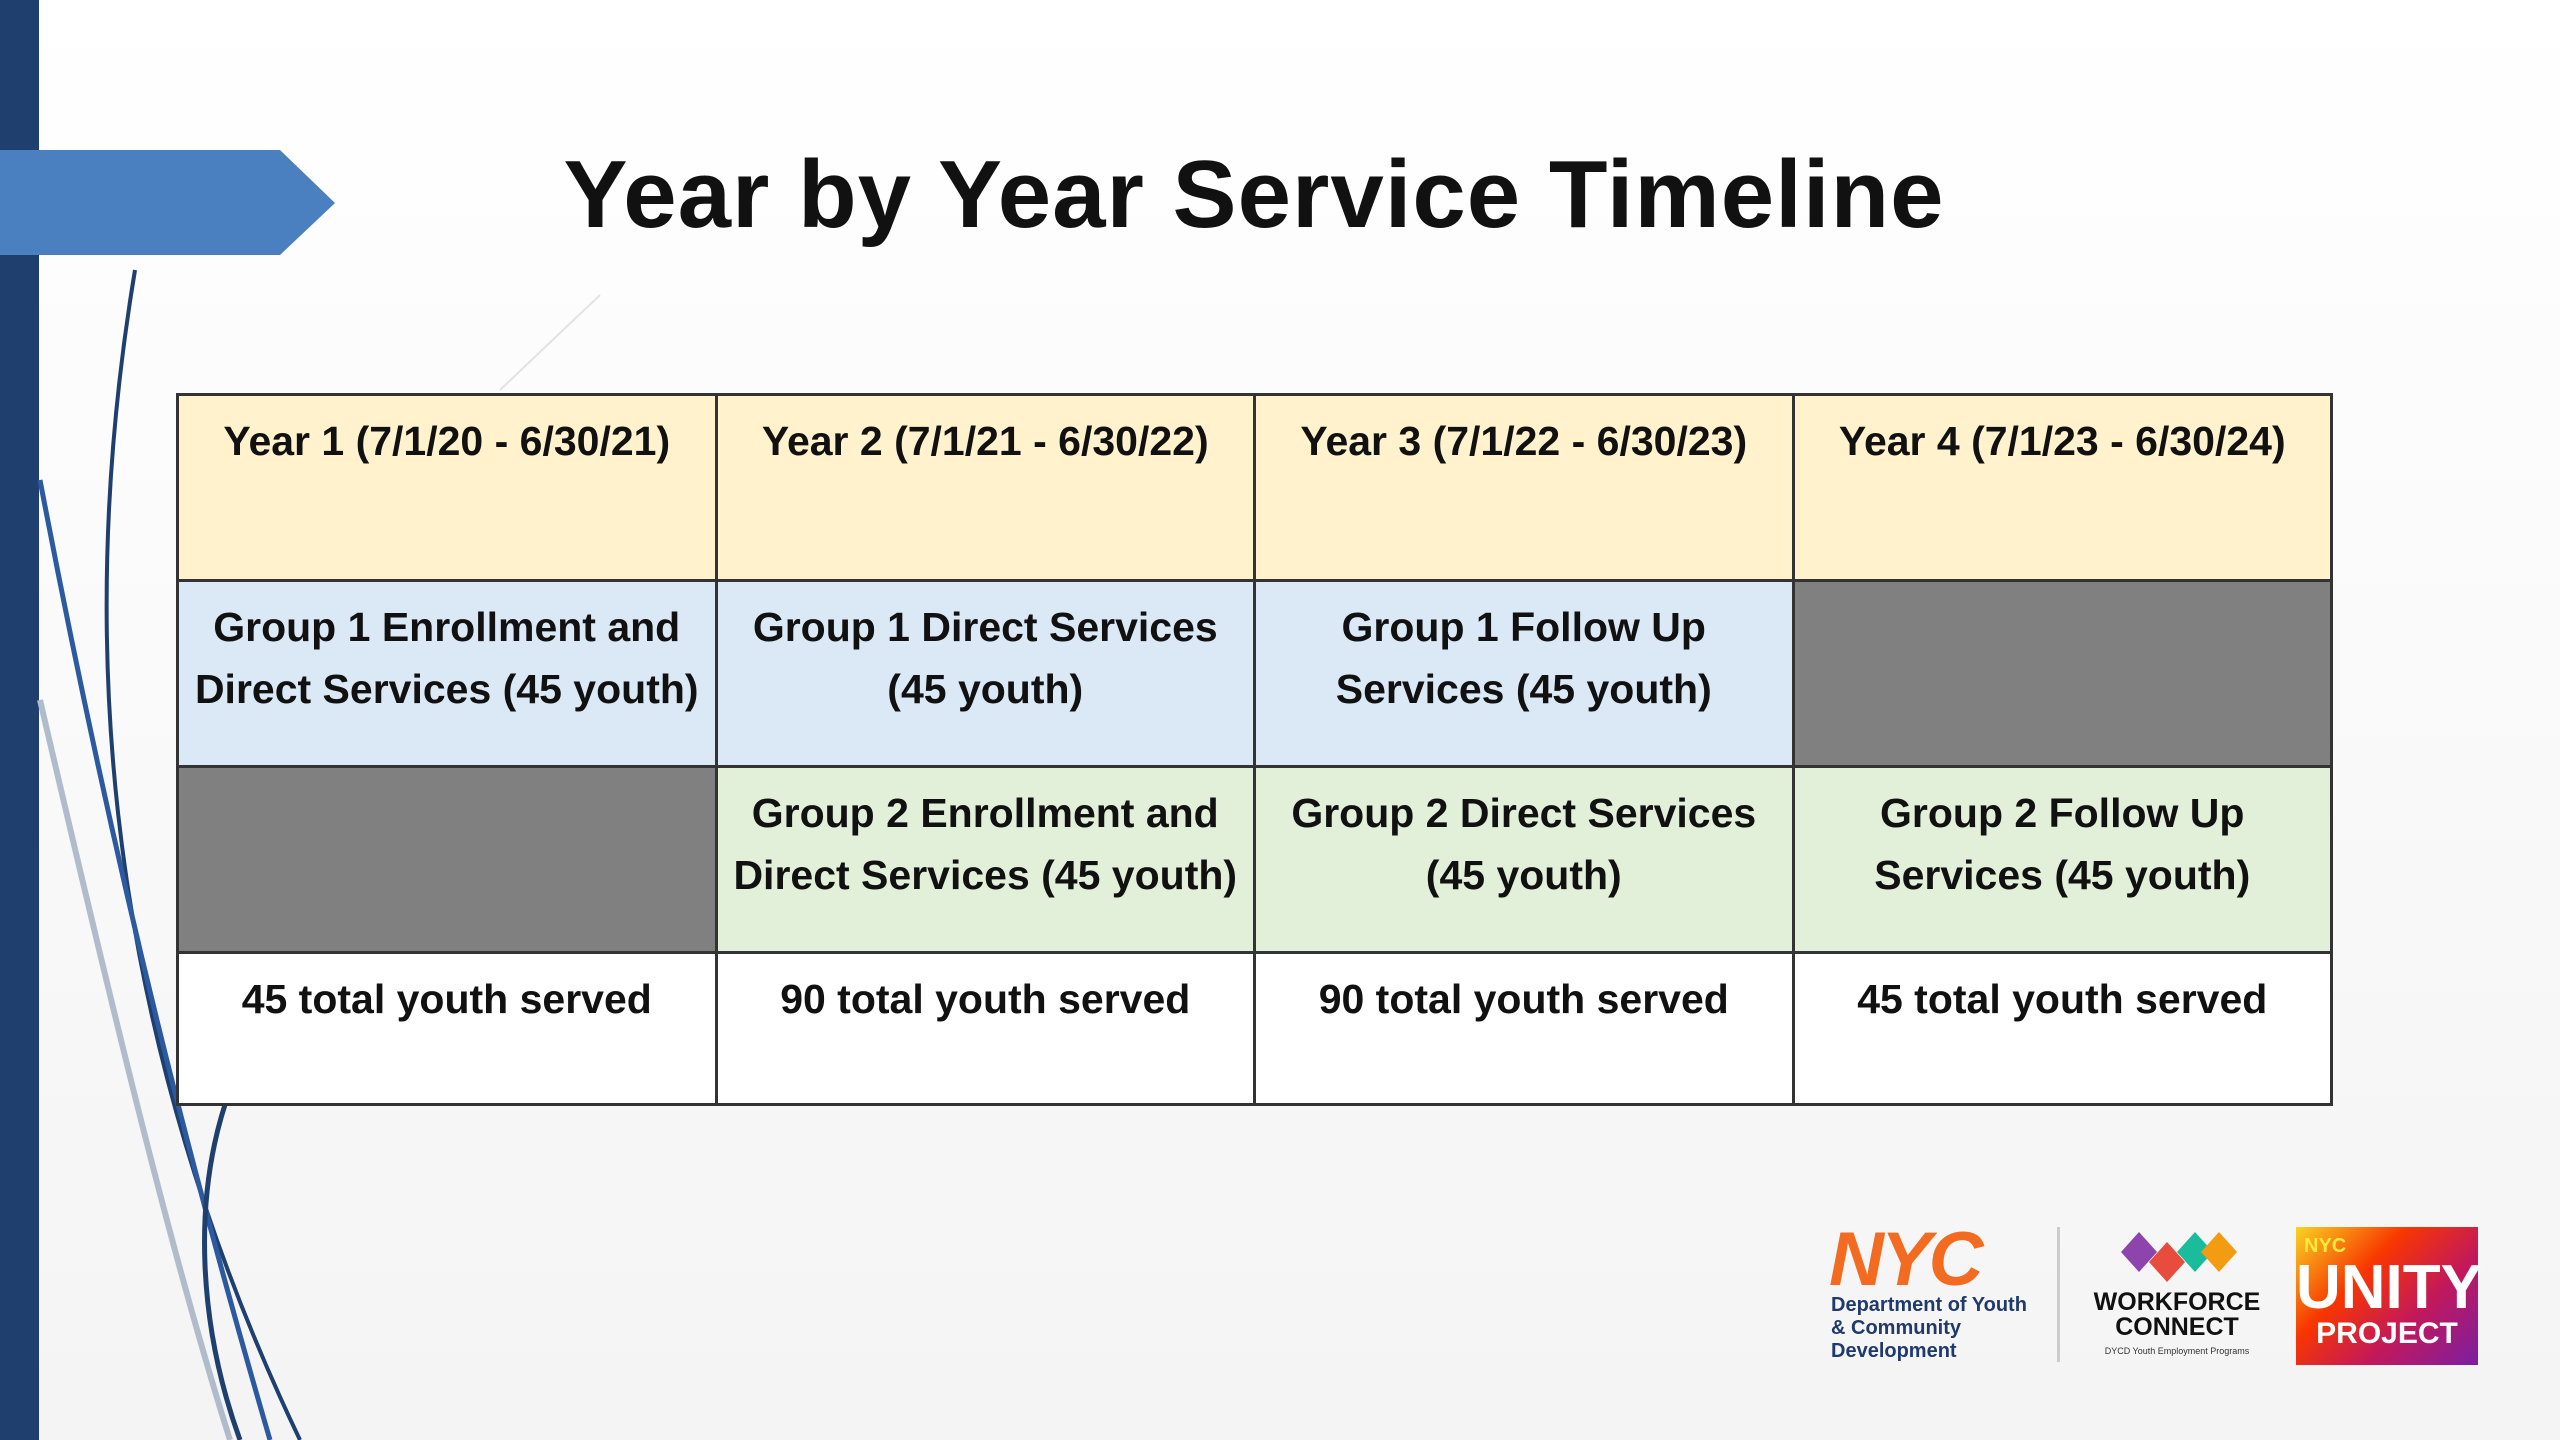  I want to click on workforce-icon, so click(2179, 1257).